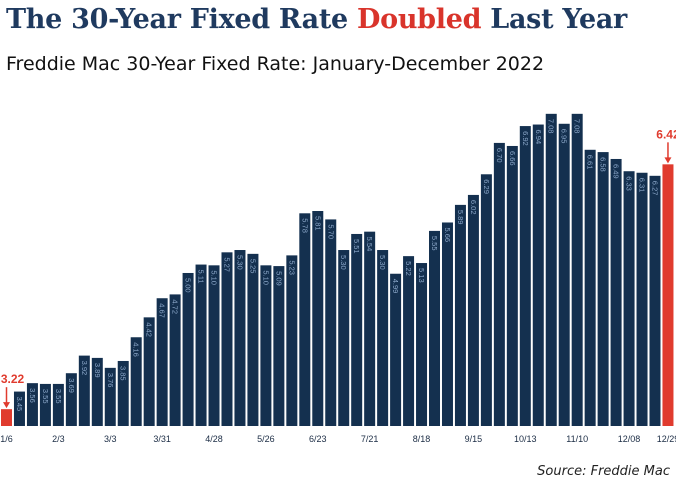 The height and width of the screenshot is (483, 676). I want to click on bar-value-label: 5.13, so click(421, 275).